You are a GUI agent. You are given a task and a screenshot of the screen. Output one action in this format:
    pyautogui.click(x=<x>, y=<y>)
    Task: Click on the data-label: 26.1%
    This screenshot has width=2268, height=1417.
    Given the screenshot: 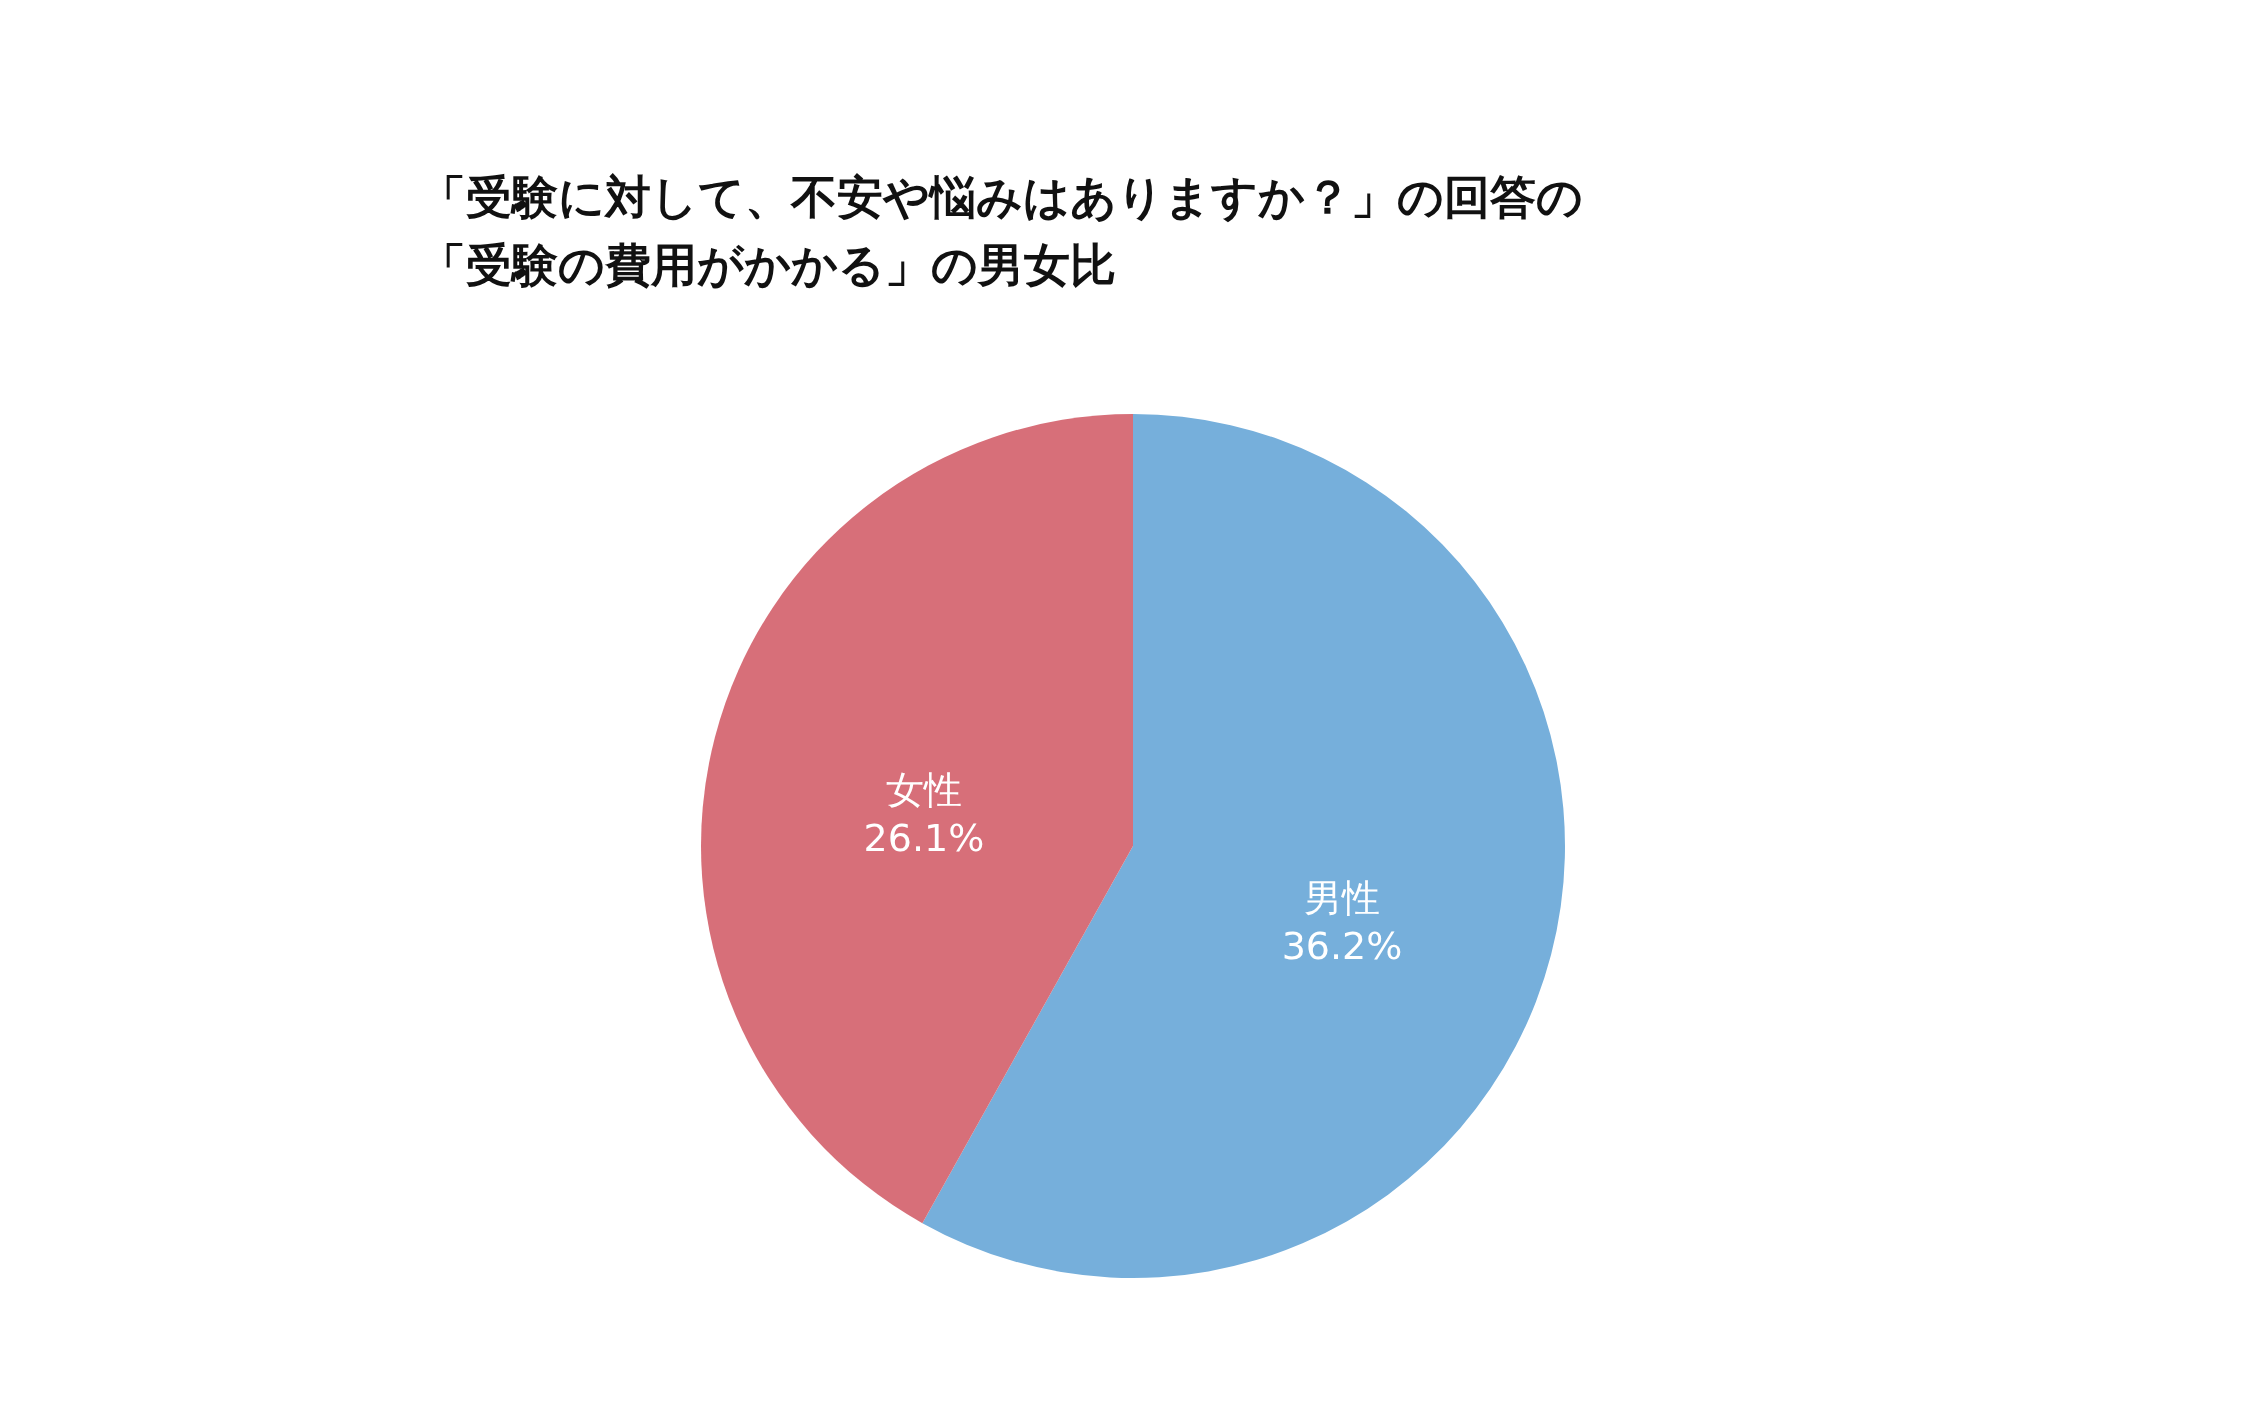 What is the action you would take?
    pyautogui.click(x=924, y=837)
    